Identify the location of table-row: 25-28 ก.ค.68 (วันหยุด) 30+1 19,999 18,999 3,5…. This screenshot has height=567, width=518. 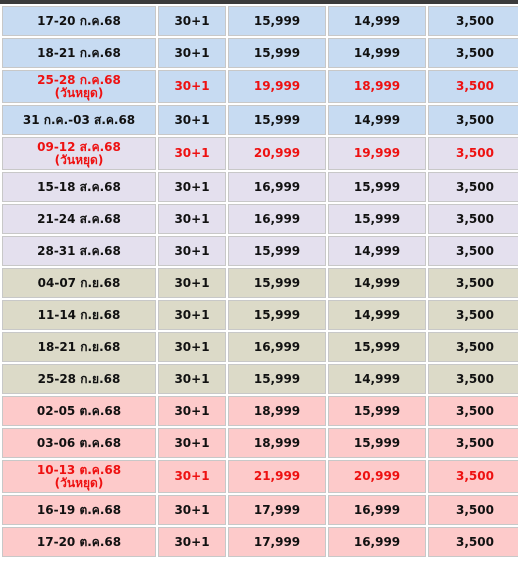
(260, 86).